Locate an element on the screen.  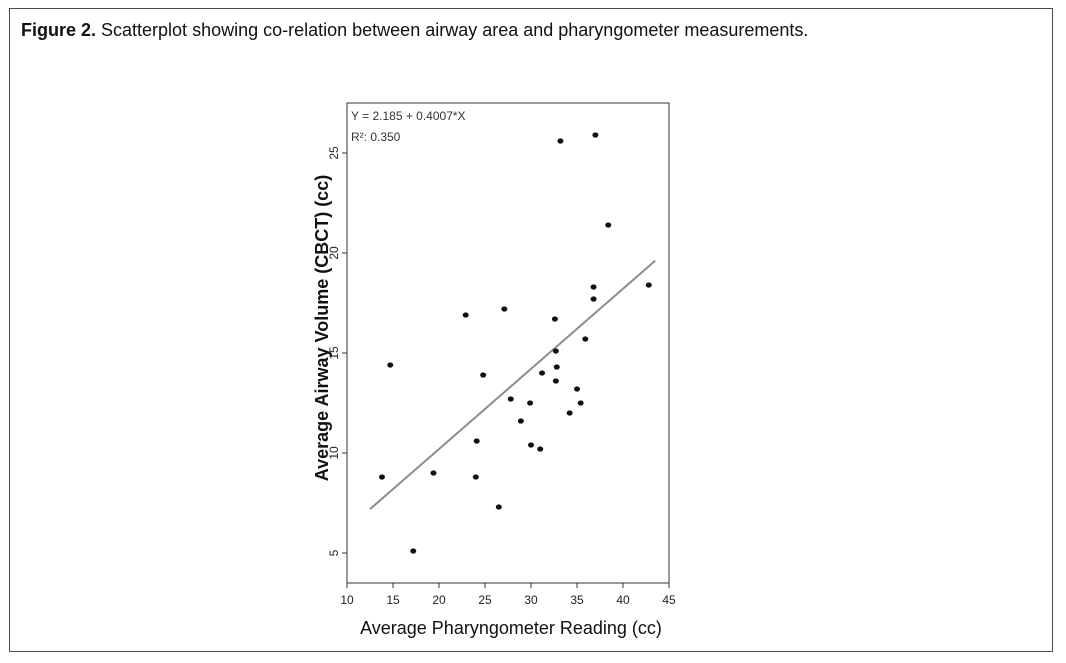
y-tick-label: 10 is located at coordinates (334, 453).